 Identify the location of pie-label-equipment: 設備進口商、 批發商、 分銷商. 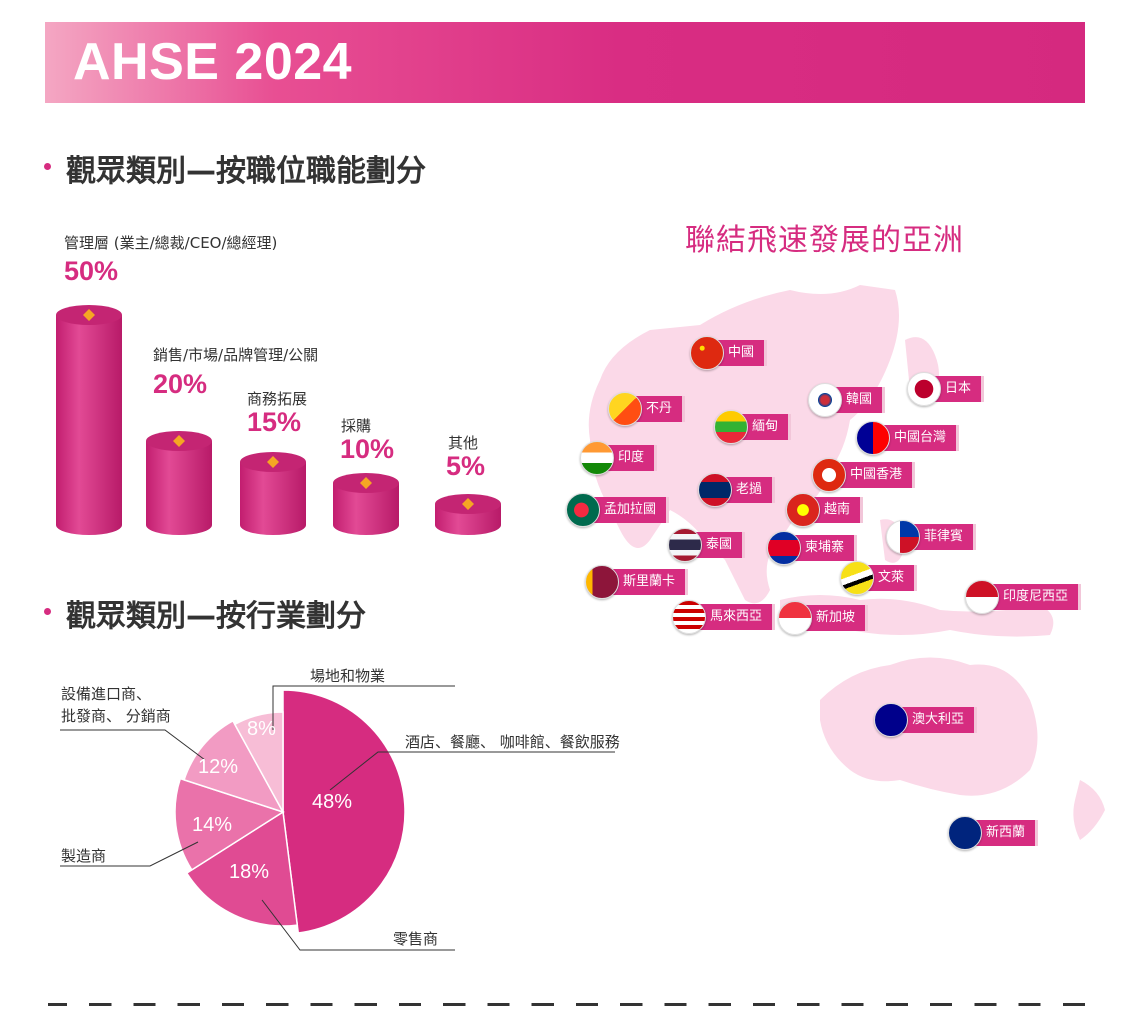
(116, 705).